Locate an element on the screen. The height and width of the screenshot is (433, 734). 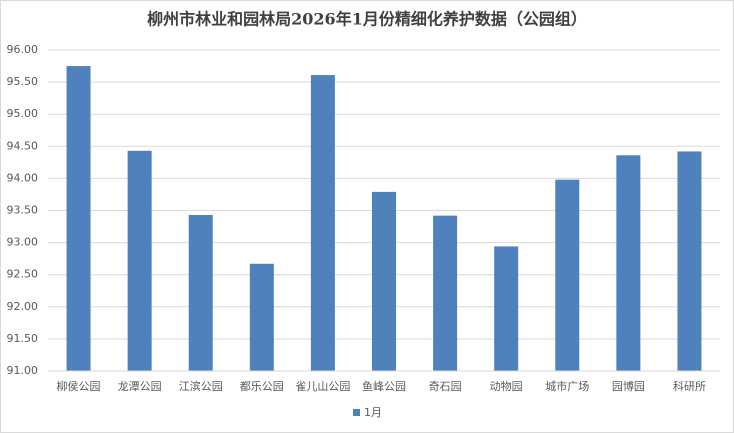
y-tick-label: 95.50 is located at coordinates (23, 81).